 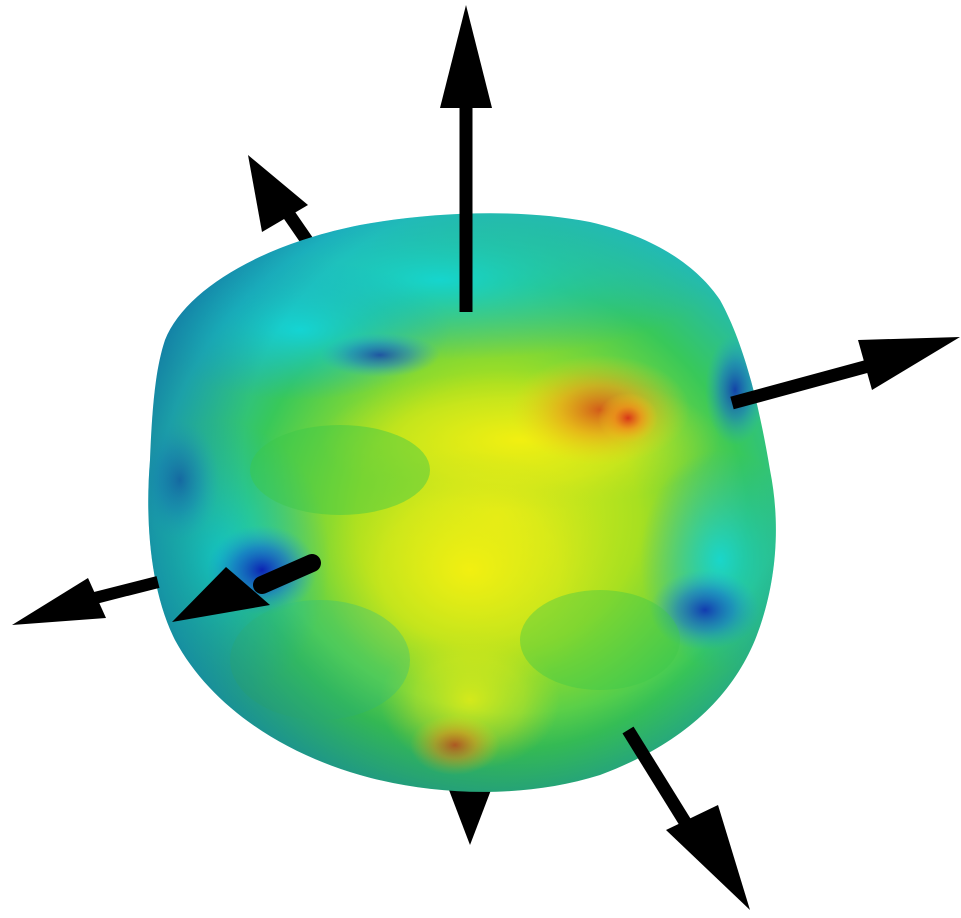 What do you see at coordinates (466, 158) in the screenshot?
I see `arrow-top` at bounding box center [466, 158].